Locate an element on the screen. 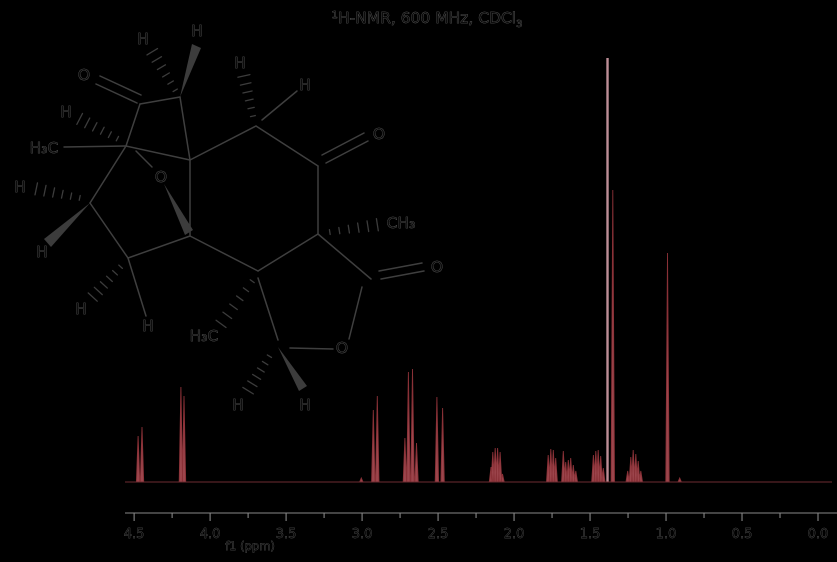  tick-label: 3.0 is located at coordinates (362, 534).